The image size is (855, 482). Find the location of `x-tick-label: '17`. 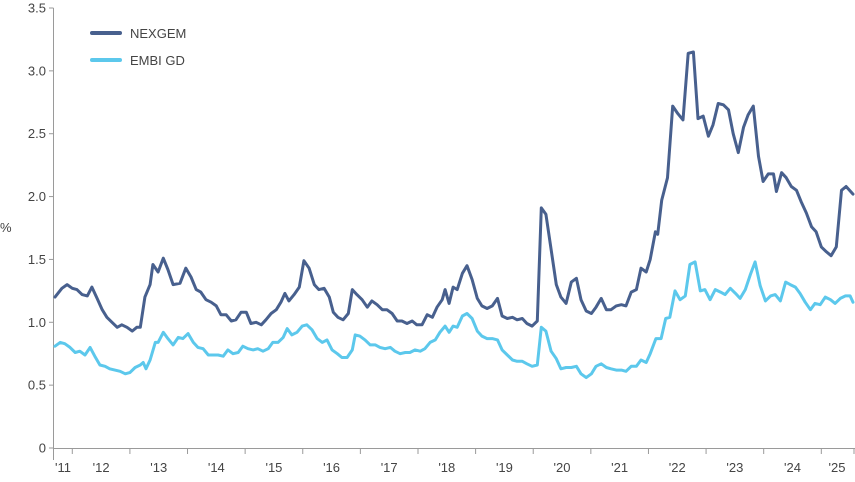

x-tick-label: '17 is located at coordinates (389, 467).